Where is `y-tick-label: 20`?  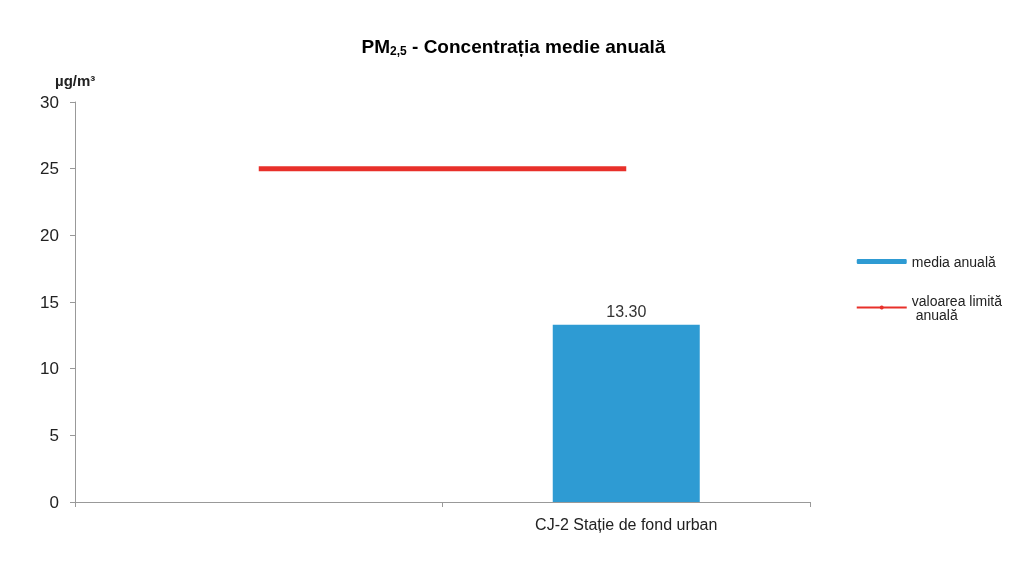
y-tick-label: 20 is located at coordinates (49, 235).